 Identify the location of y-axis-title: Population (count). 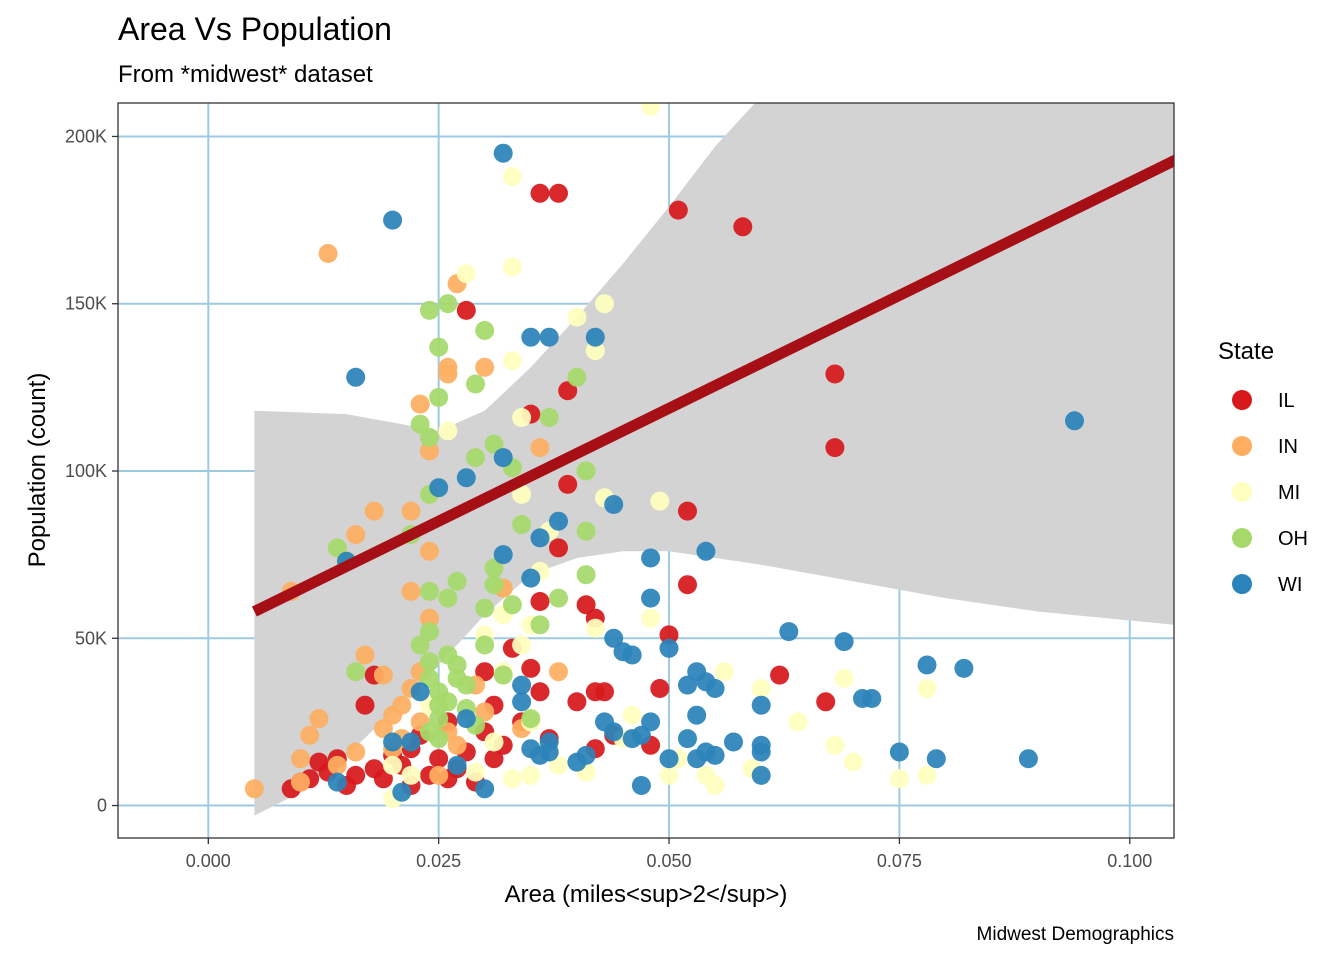
(37, 470).